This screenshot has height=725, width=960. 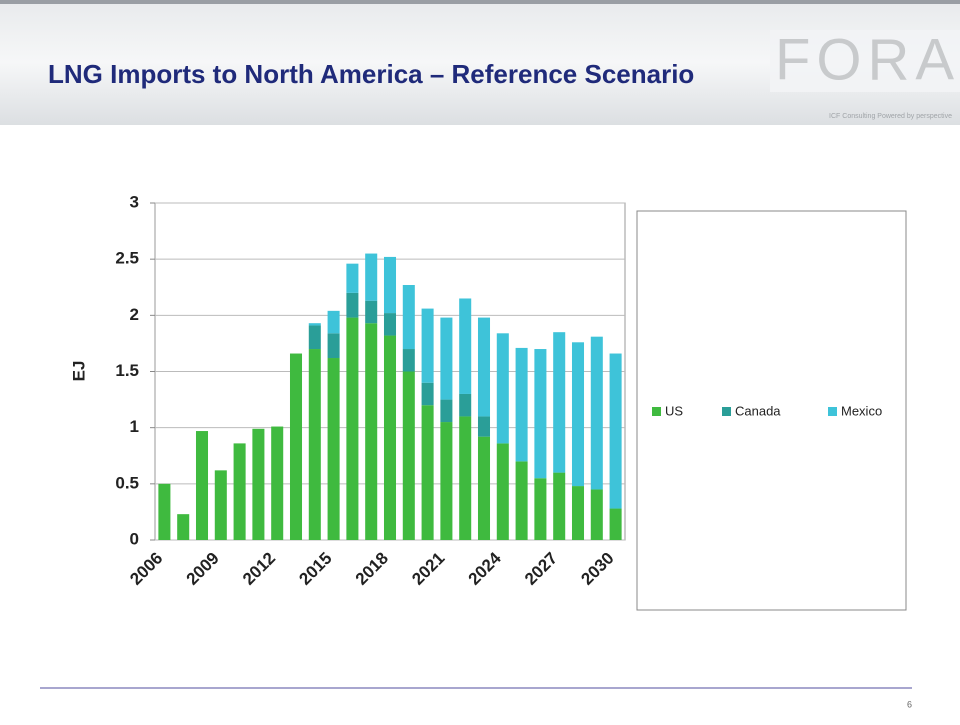 I want to click on x-tick-label: 2021, so click(x=428, y=569).